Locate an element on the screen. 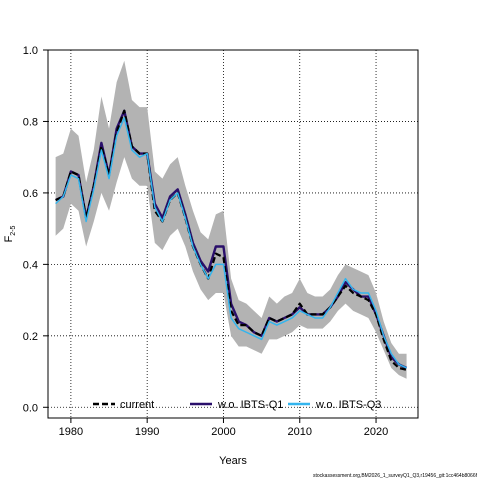 The height and width of the screenshot is (480, 480). legend-label: w.o. IBTS-Q1 is located at coordinates (250, 405).